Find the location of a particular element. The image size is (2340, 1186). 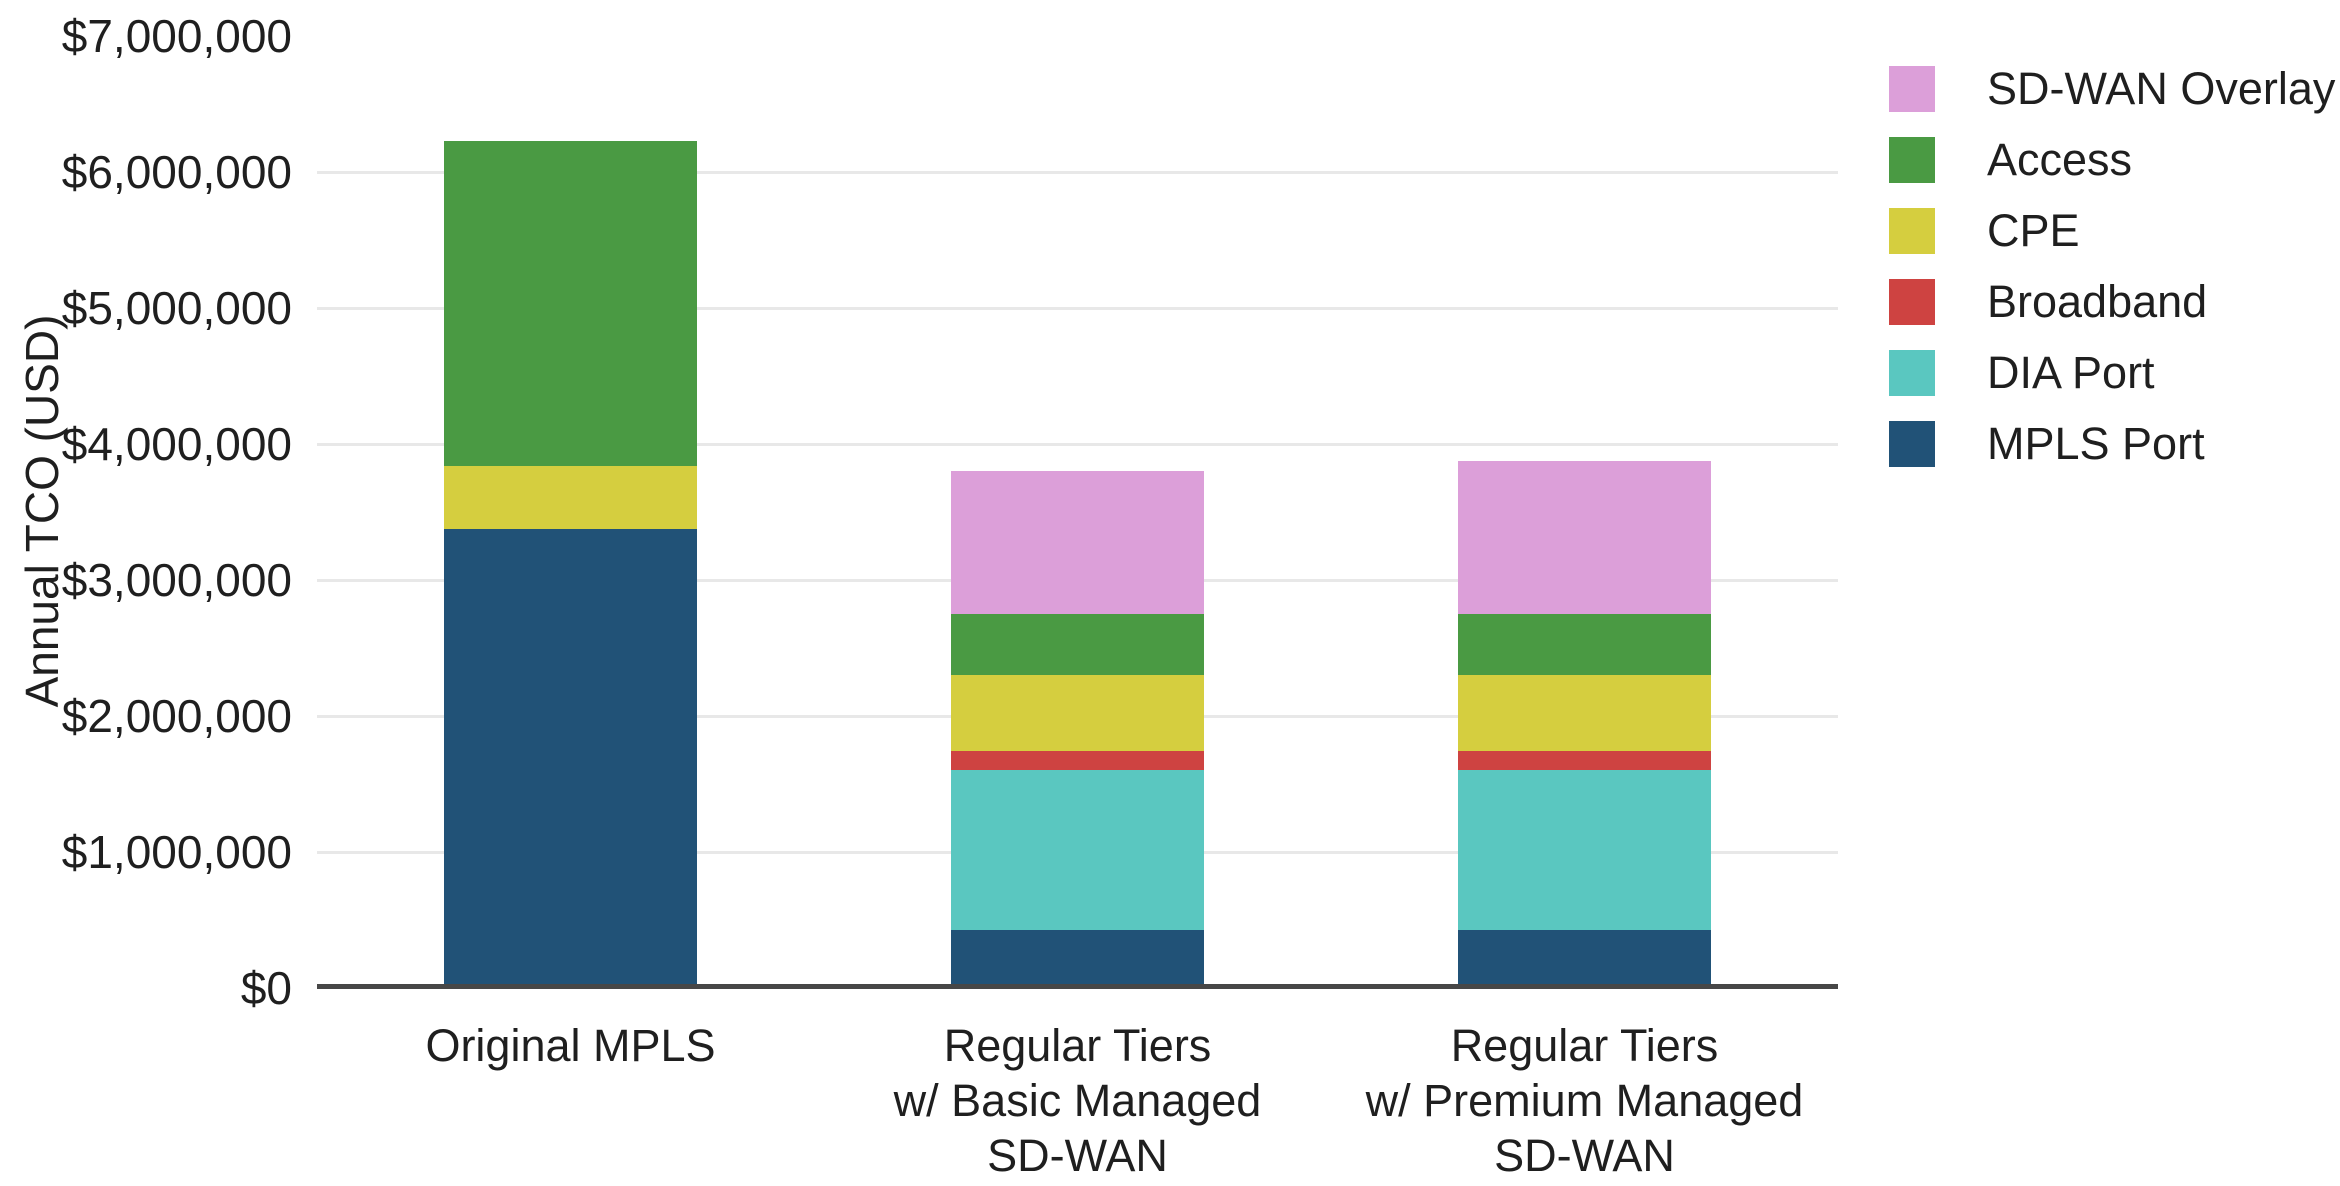

legend-swatch-sd-wan-overlay is located at coordinates (1912, 89).